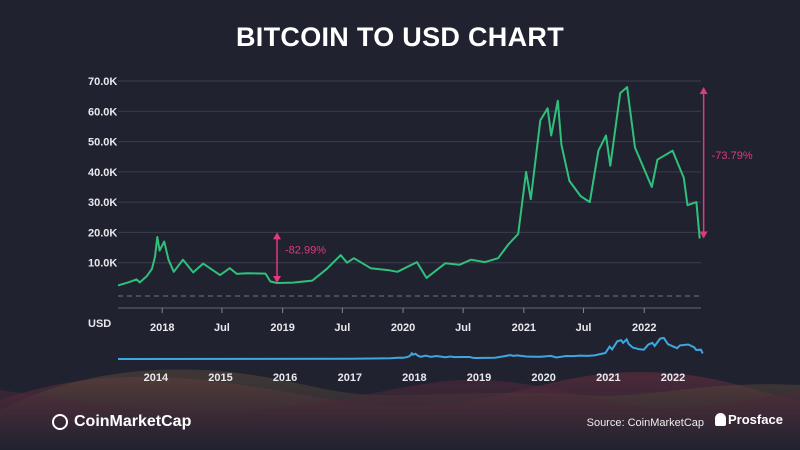 This screenshot has width=800, height=450. I want to click on x-tick-label: 2020, so click(403, 328).